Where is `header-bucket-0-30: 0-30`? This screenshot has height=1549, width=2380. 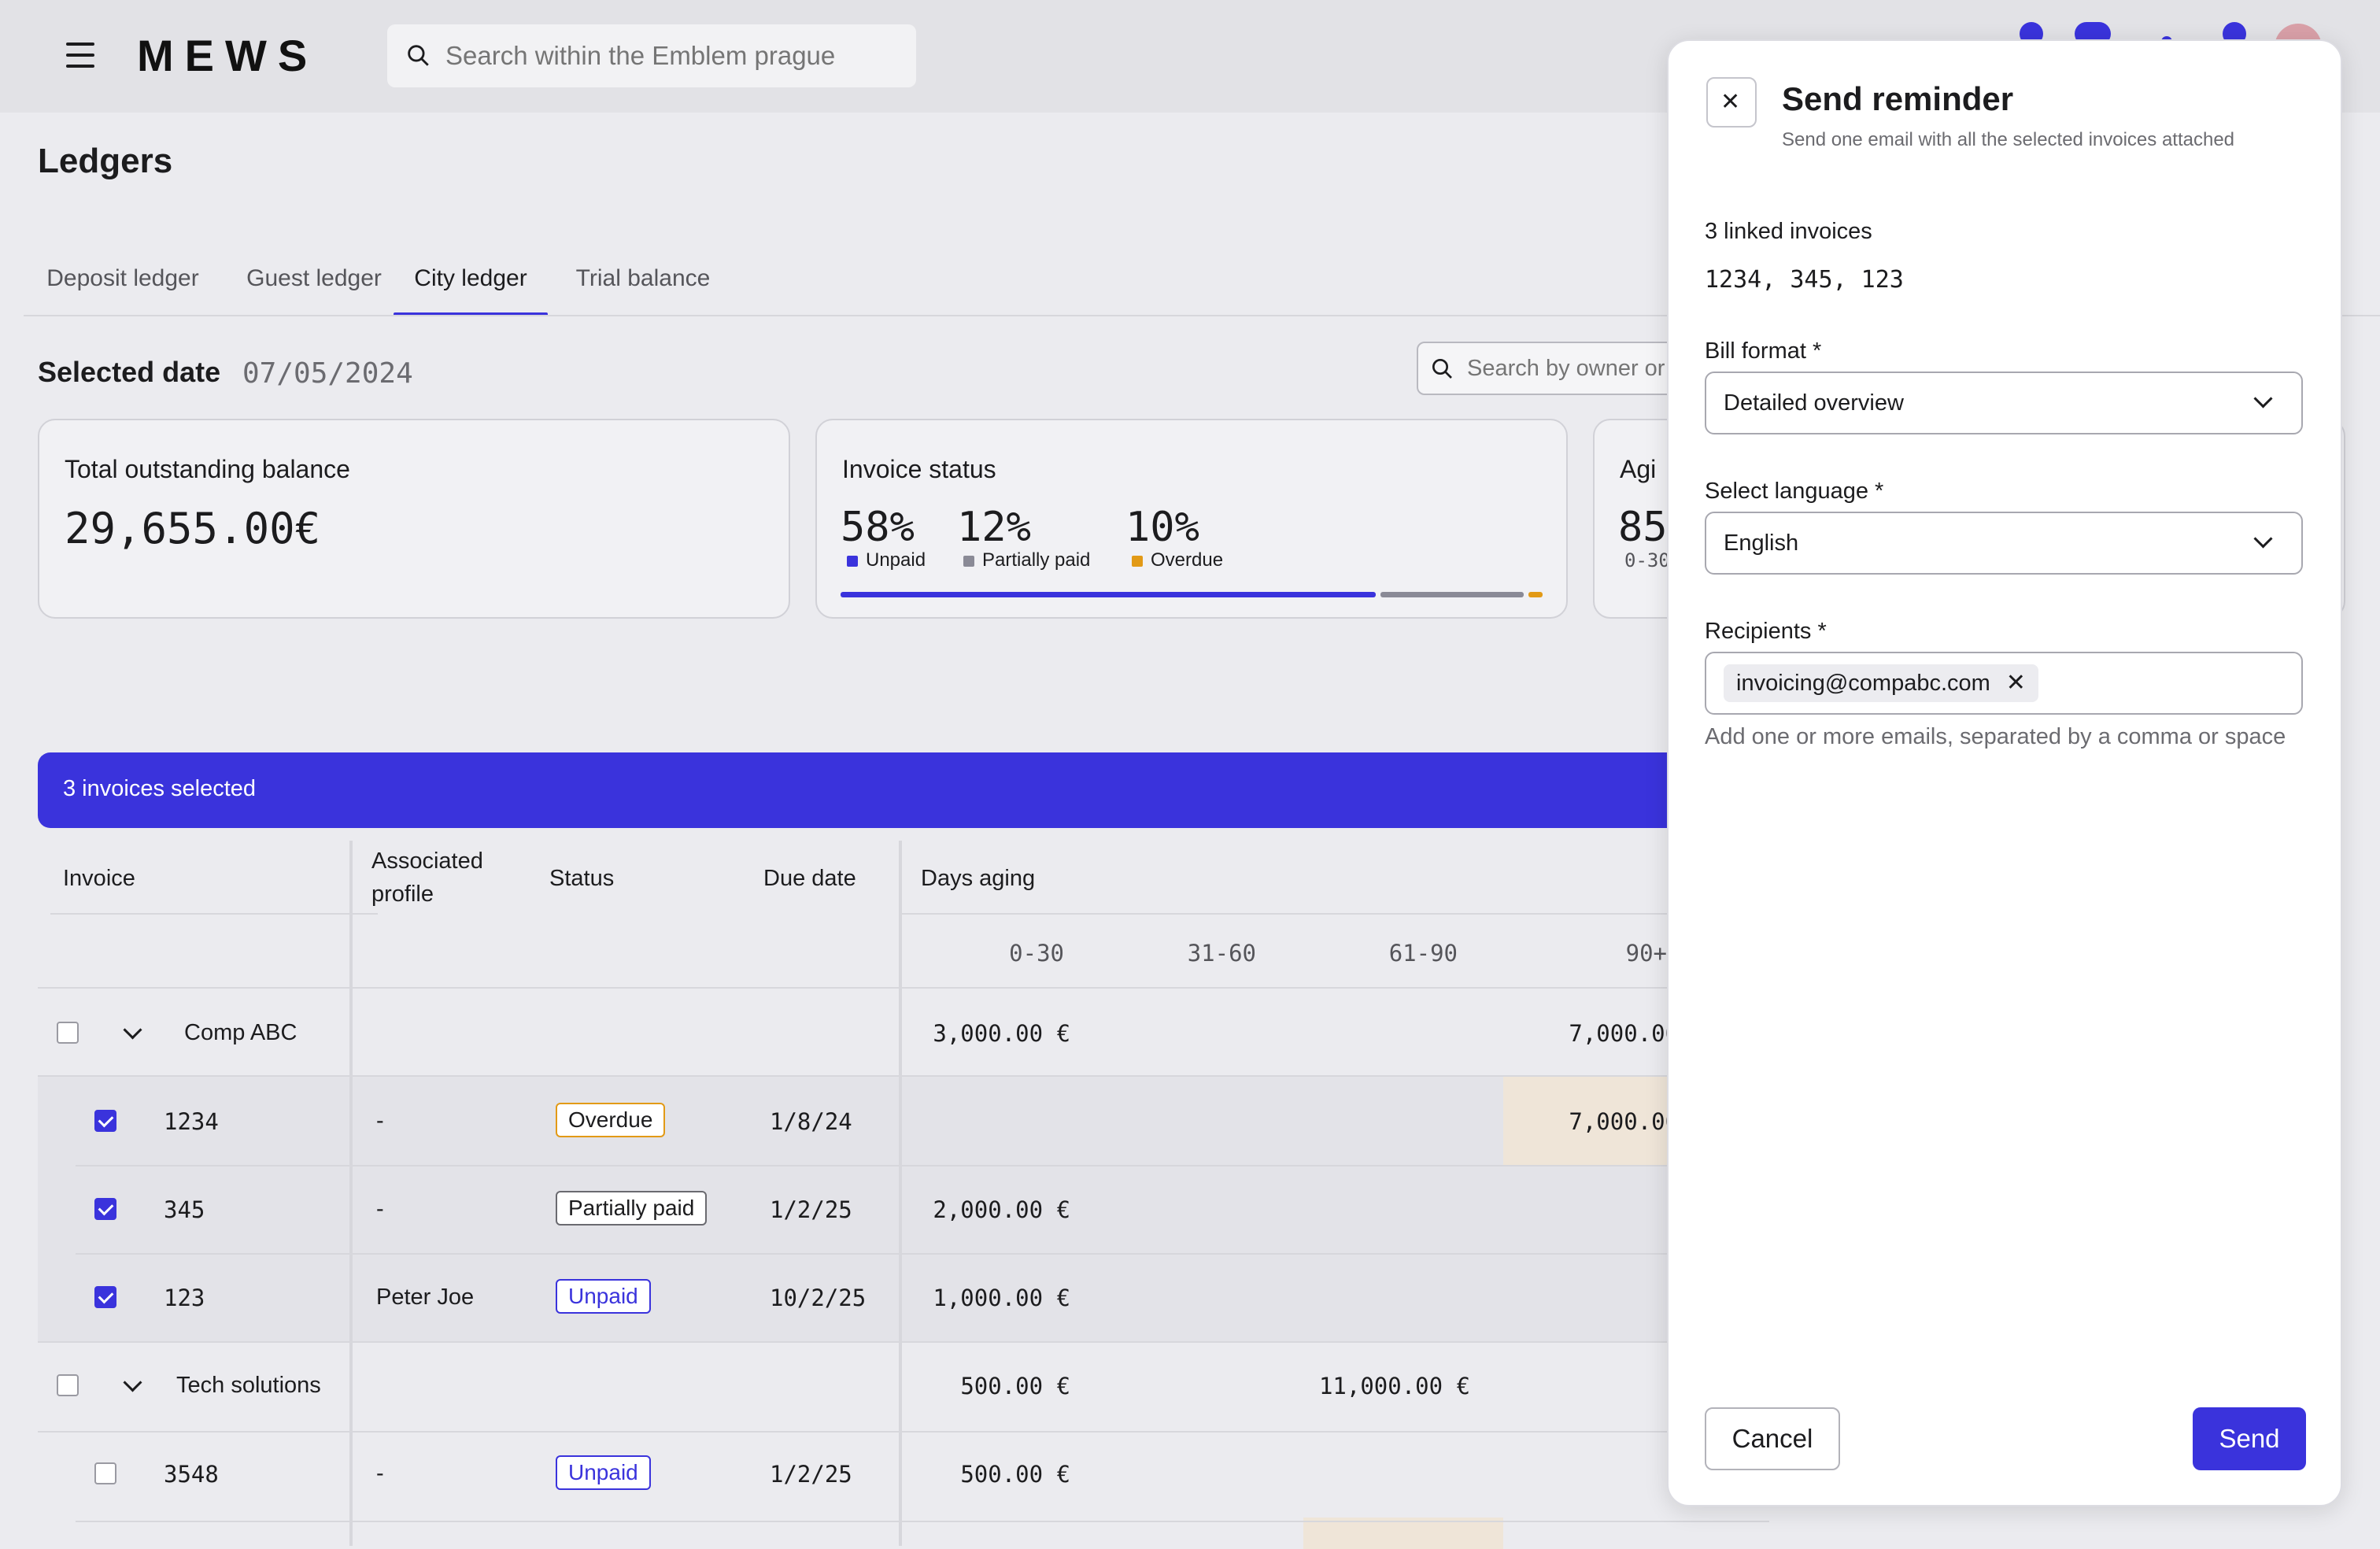
header-bucket-0-30: 0-30 is located at coordinates (1036, 954).